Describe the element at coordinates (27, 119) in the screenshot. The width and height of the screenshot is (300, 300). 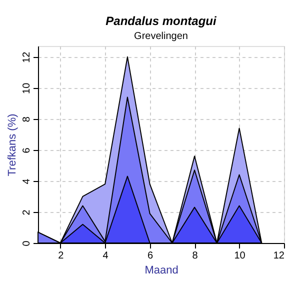
I see `y-tick-label: 8` at that location.